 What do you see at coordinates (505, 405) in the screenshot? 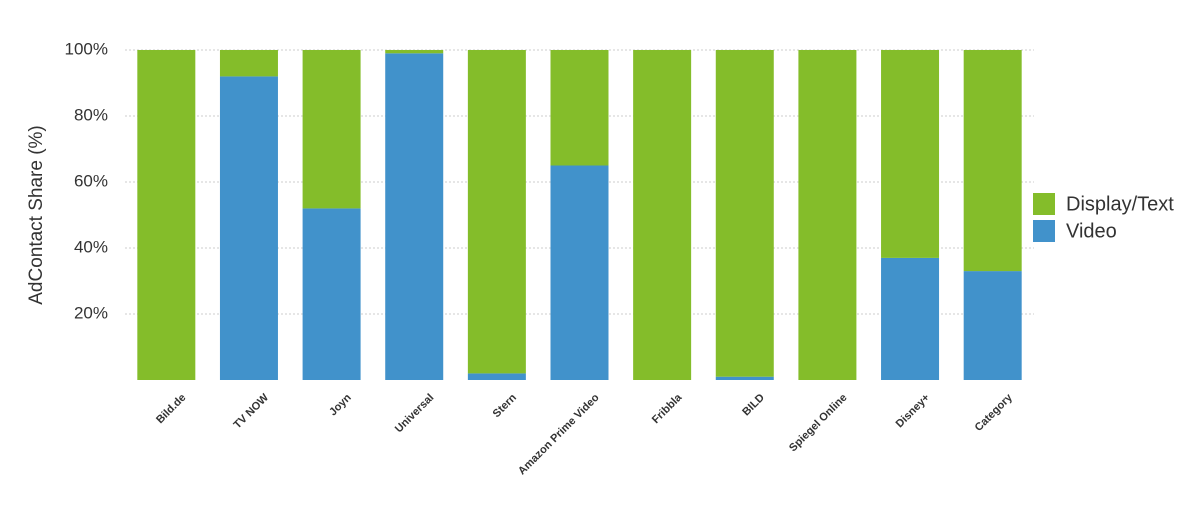
I see `x-tick-label: Stern` at bounding box center [505, 405].